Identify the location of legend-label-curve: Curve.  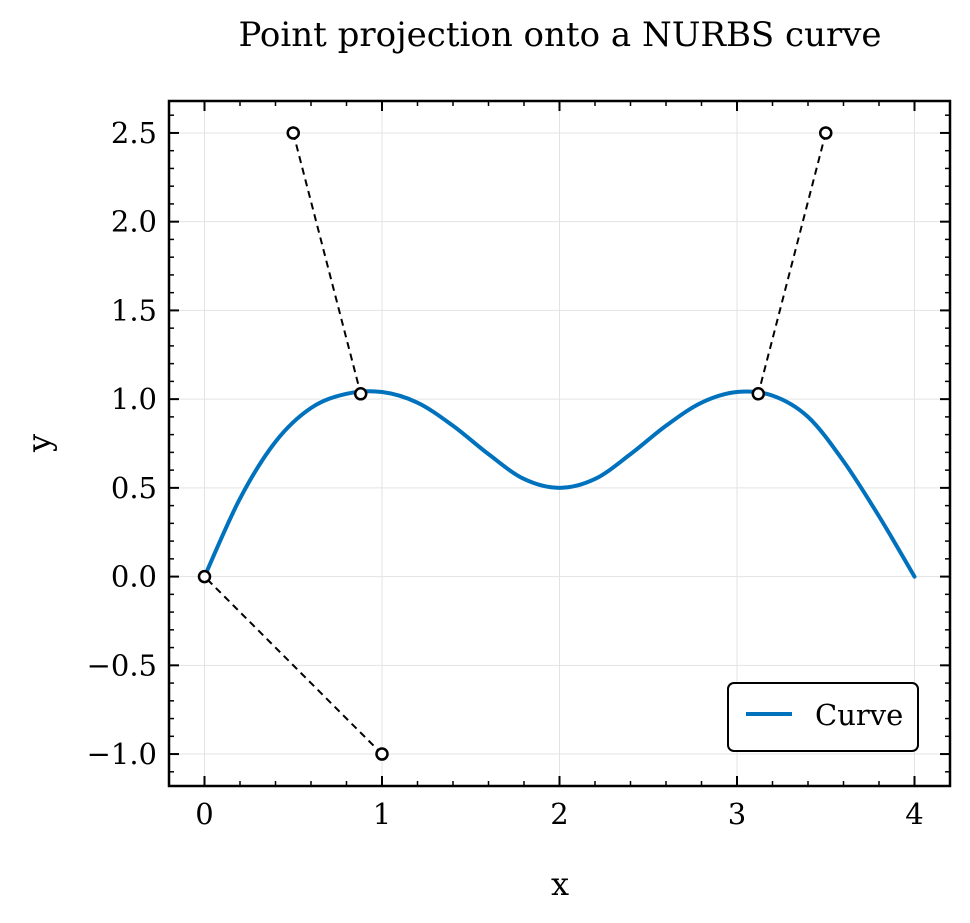
(859, 715).